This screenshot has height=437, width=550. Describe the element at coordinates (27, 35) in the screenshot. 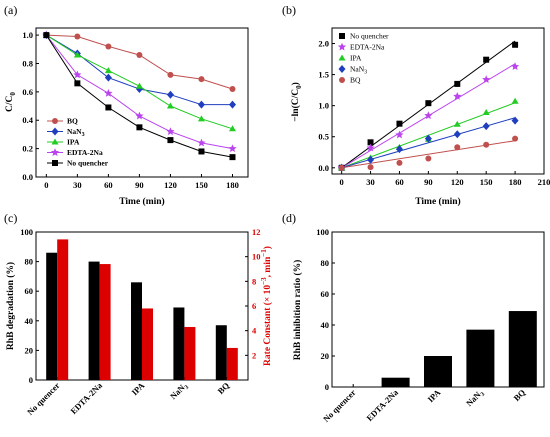

I see `panel-a-ytick-label: 1.0` at that location.